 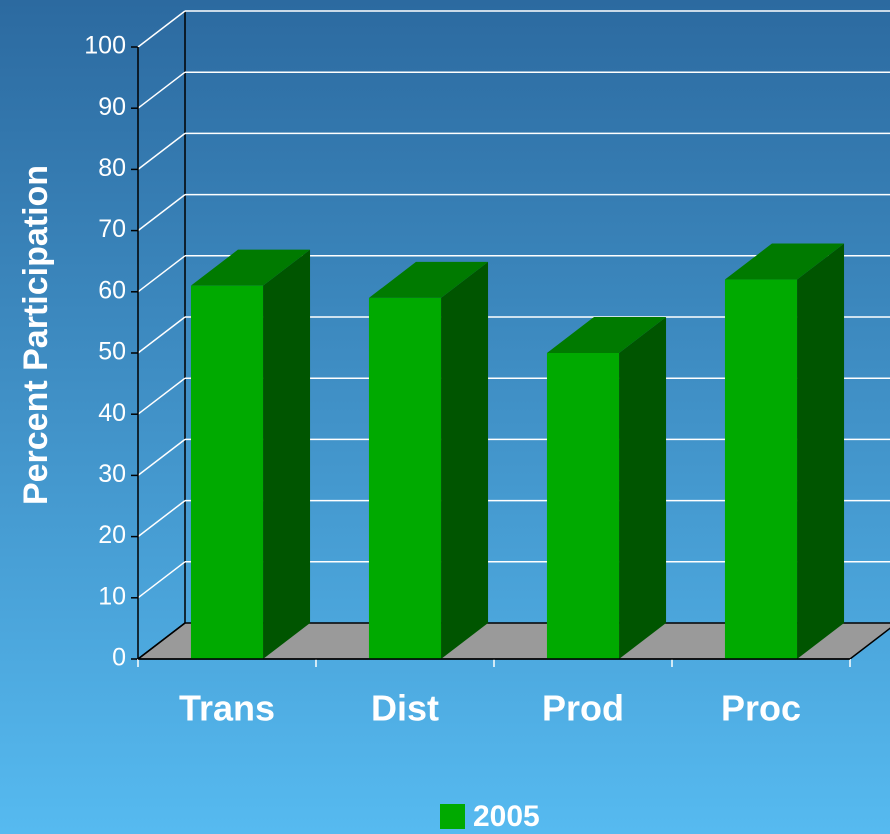 I want to click on x-tick-label: Trans, so click(x=227, y=708).